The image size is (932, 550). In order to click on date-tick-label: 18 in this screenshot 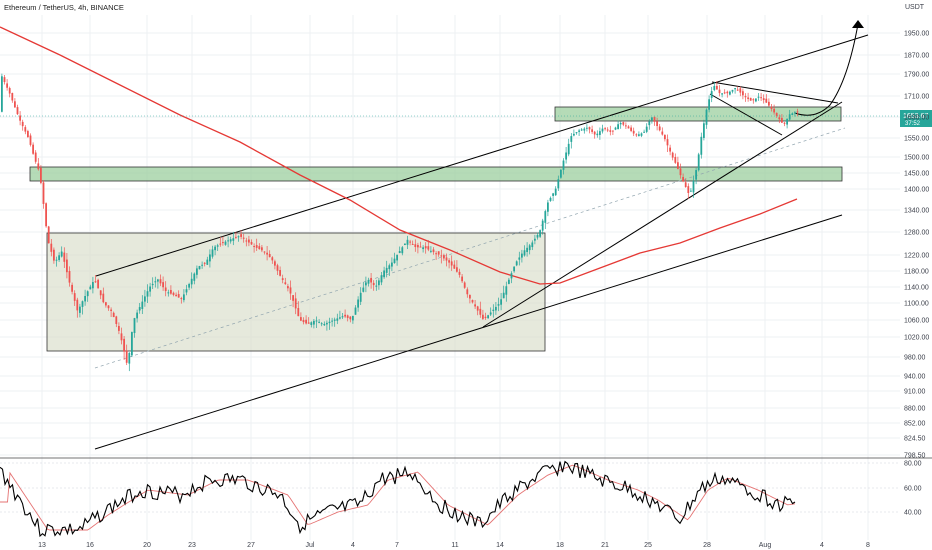, I will do `click(560, 545)`.